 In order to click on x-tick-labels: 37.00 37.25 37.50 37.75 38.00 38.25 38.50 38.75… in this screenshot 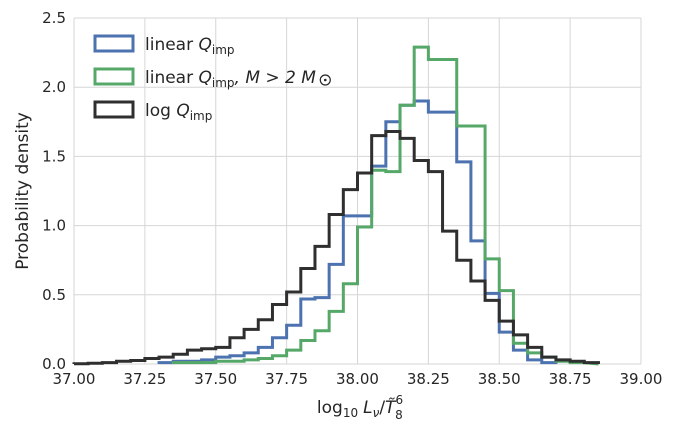, I will do `click(358, 379)`.